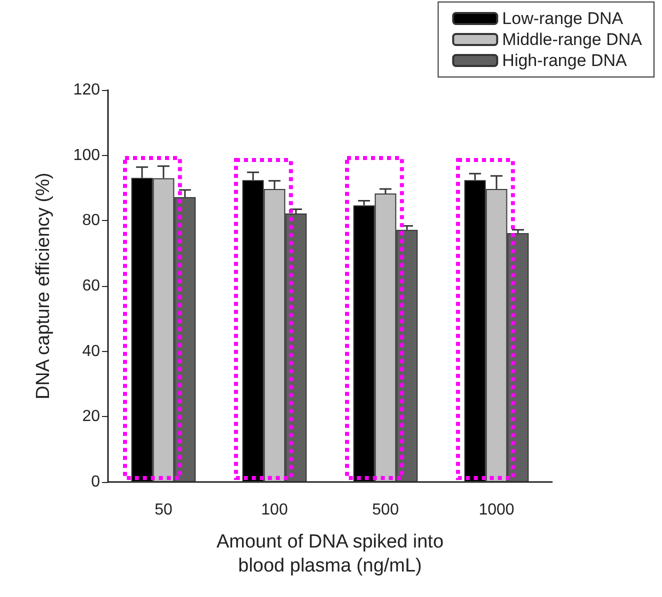 This screenshot has width=662, height=597. Describe the element at coordinates (91, 351) in the screenshot. I see `y-tick-label: 40` at that location.